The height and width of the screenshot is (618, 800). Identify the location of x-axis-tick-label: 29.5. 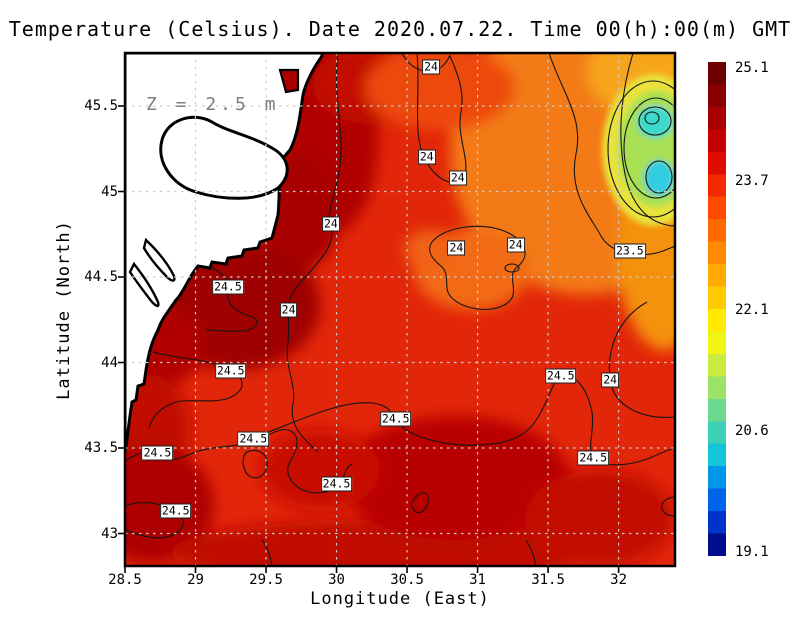
(266, 580).